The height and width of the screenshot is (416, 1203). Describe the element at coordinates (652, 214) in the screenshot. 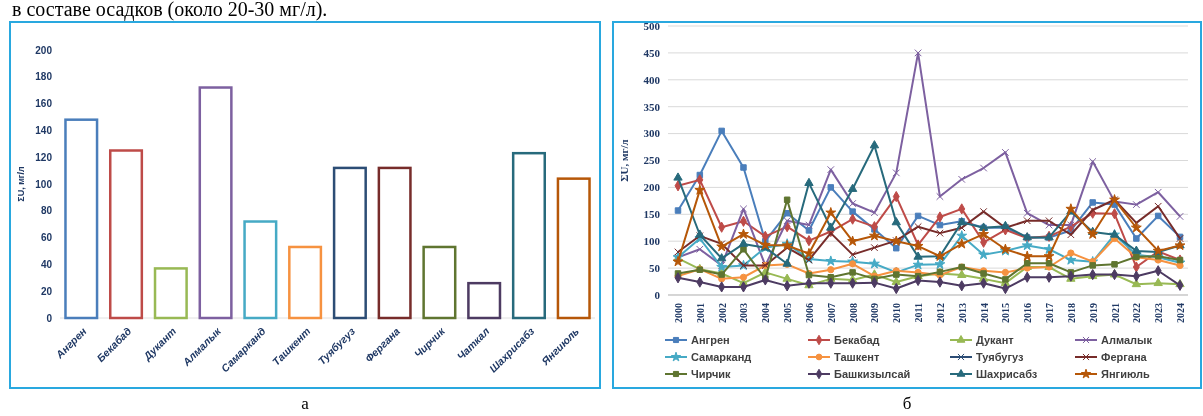

I see `y-tick-label: 150` at that location.